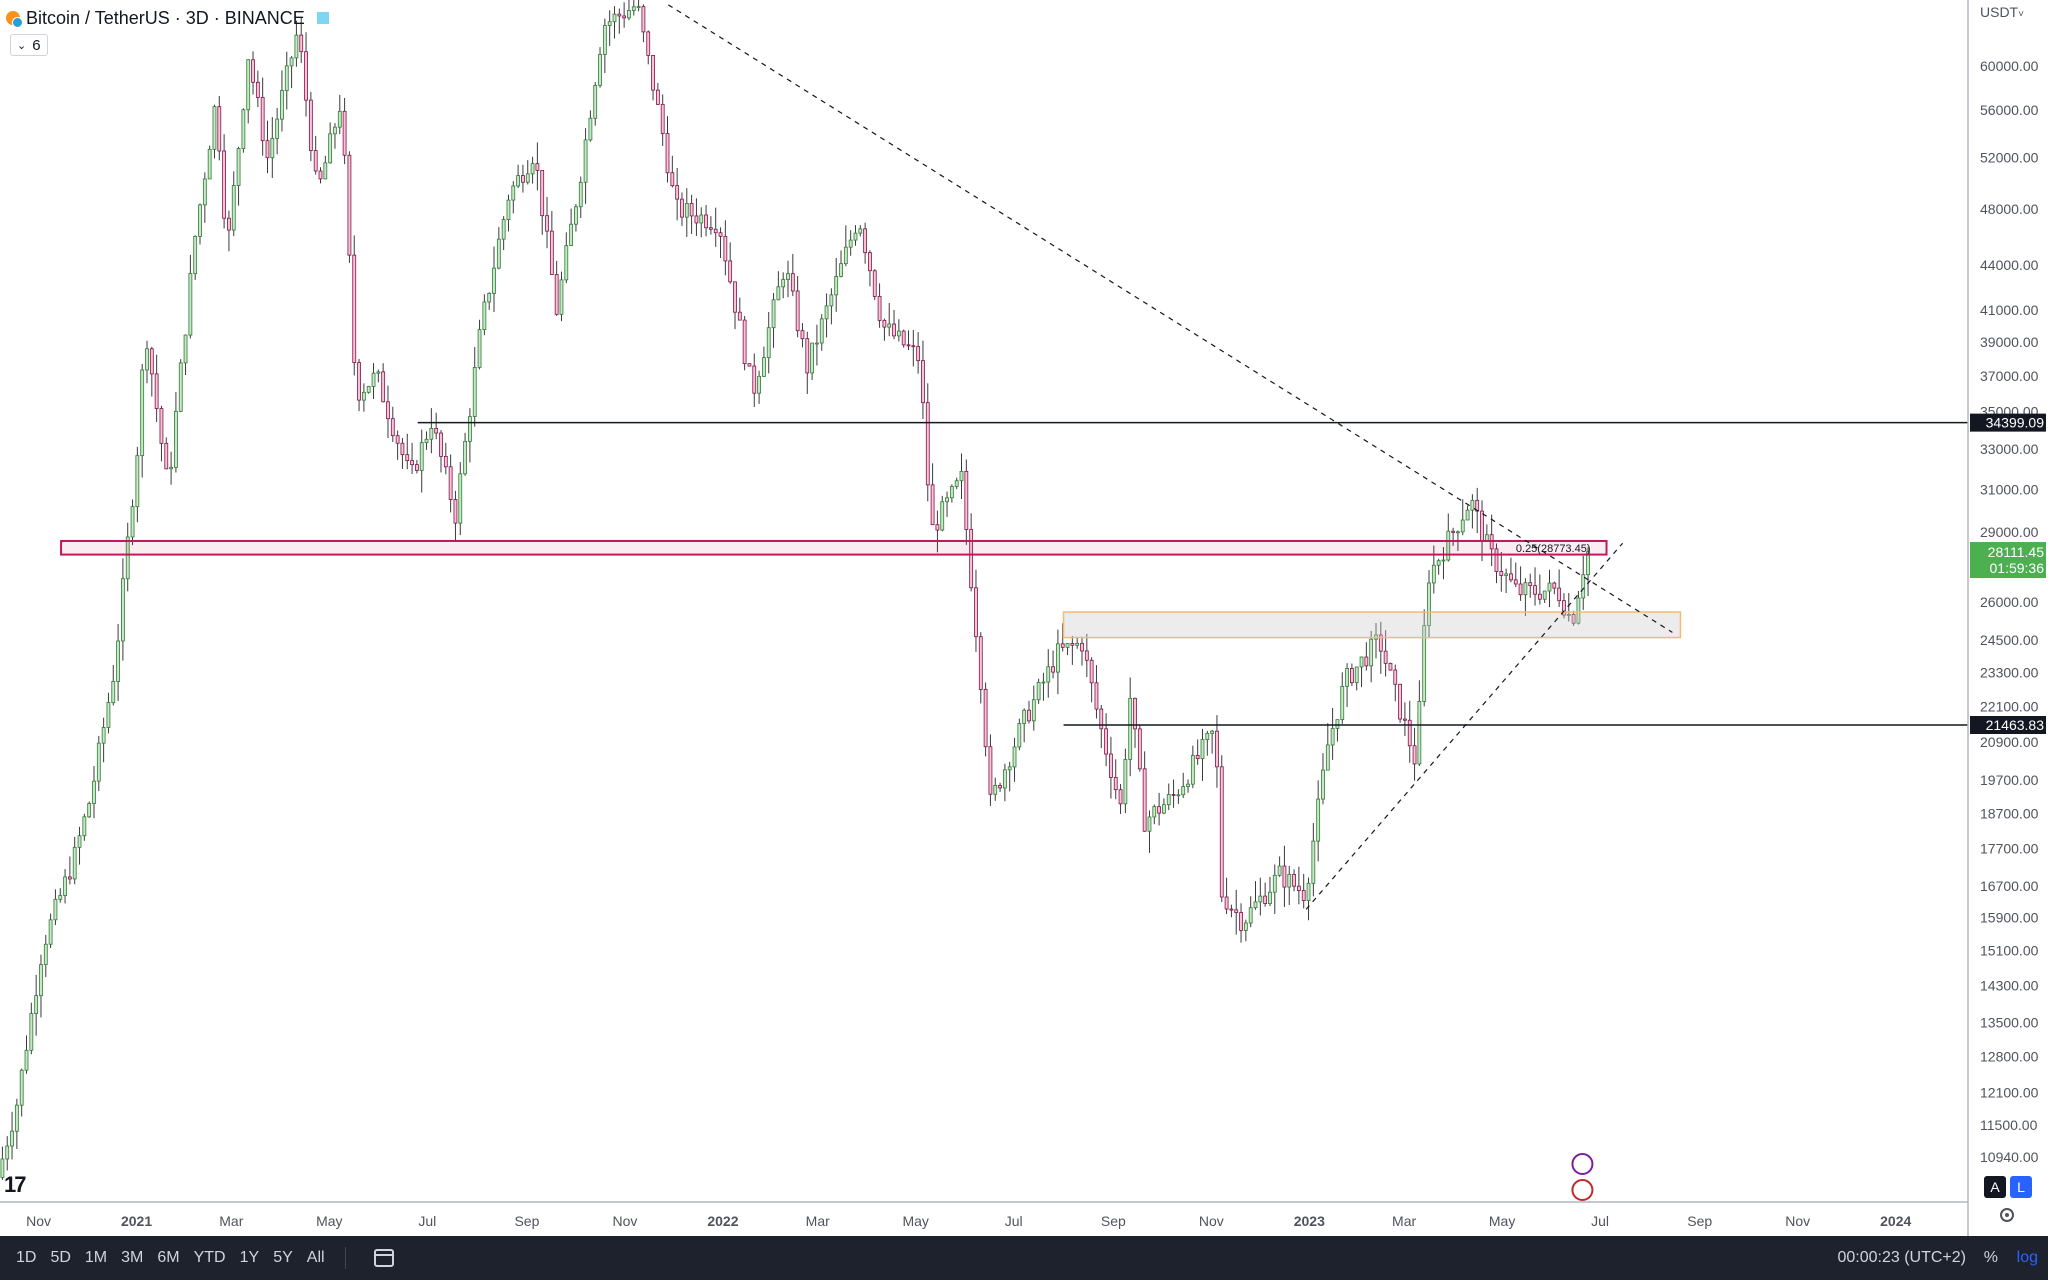 The height and width of the screenshot is (1280, 2048). What do you see at coordinates (283, 1257) in the screenshot?
I see `range-5y-button: 5Y` at bounding box center [283, 1257].